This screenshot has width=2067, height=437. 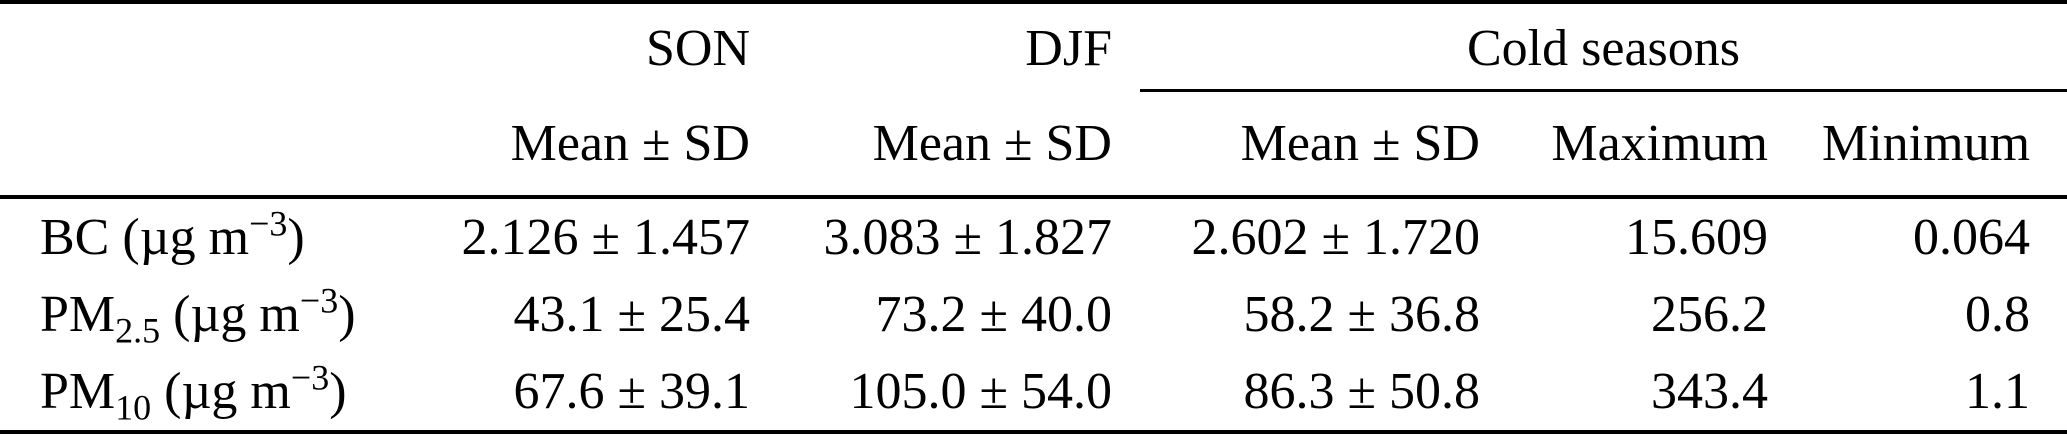 I want to click on subheader-son-mean-sd: Mean ± SD, so click(x=630, y=143).